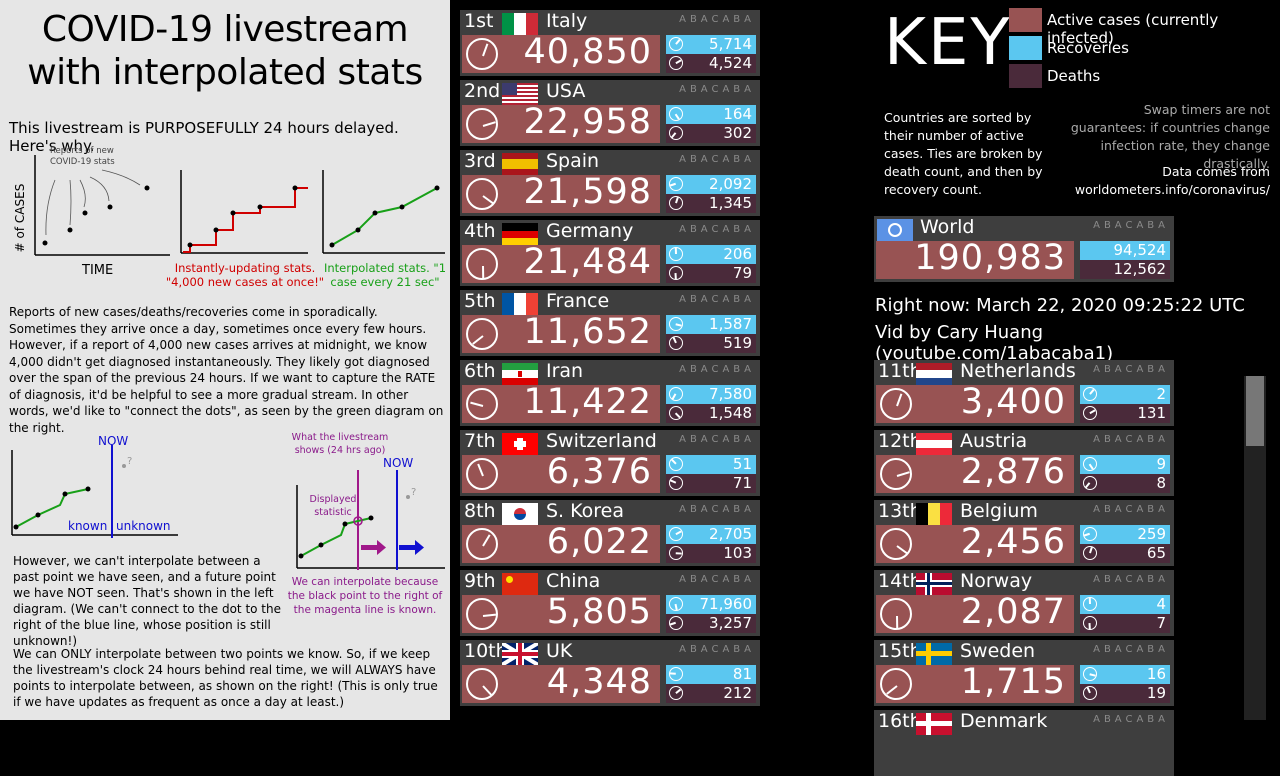 This screenshot has height=776, width=1280. I want to click on recovered-count: 206, so click(737, 254).